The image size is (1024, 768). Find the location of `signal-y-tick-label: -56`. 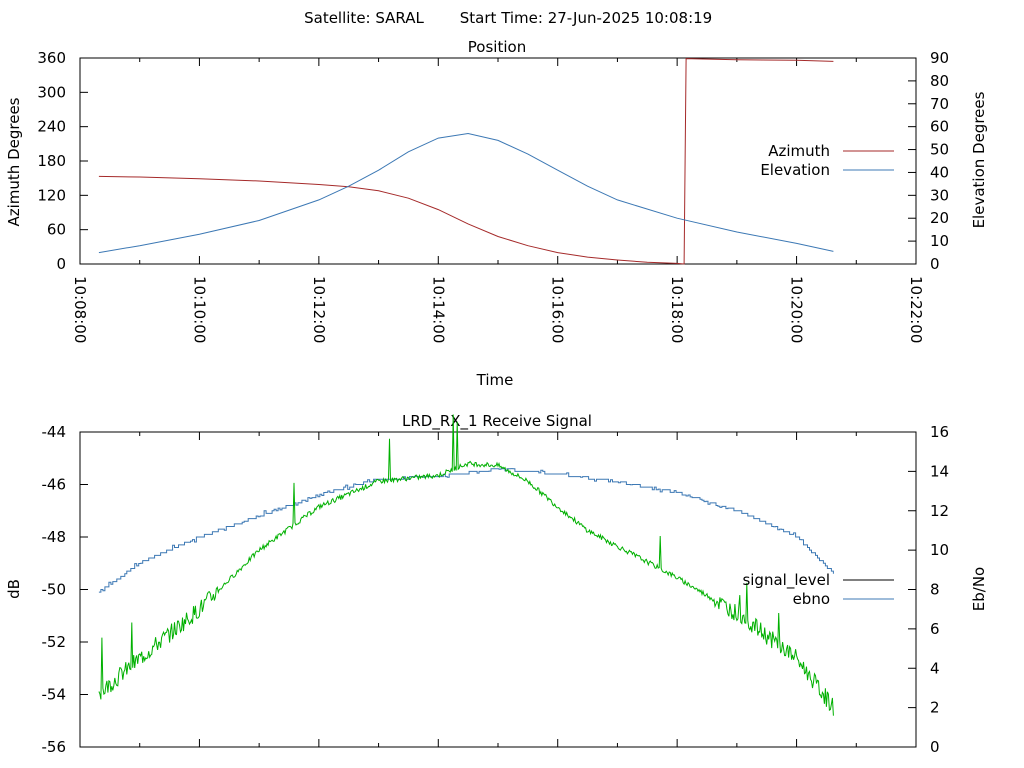

signal-y-tick-label: -56 is located at coordinates (54, 747).